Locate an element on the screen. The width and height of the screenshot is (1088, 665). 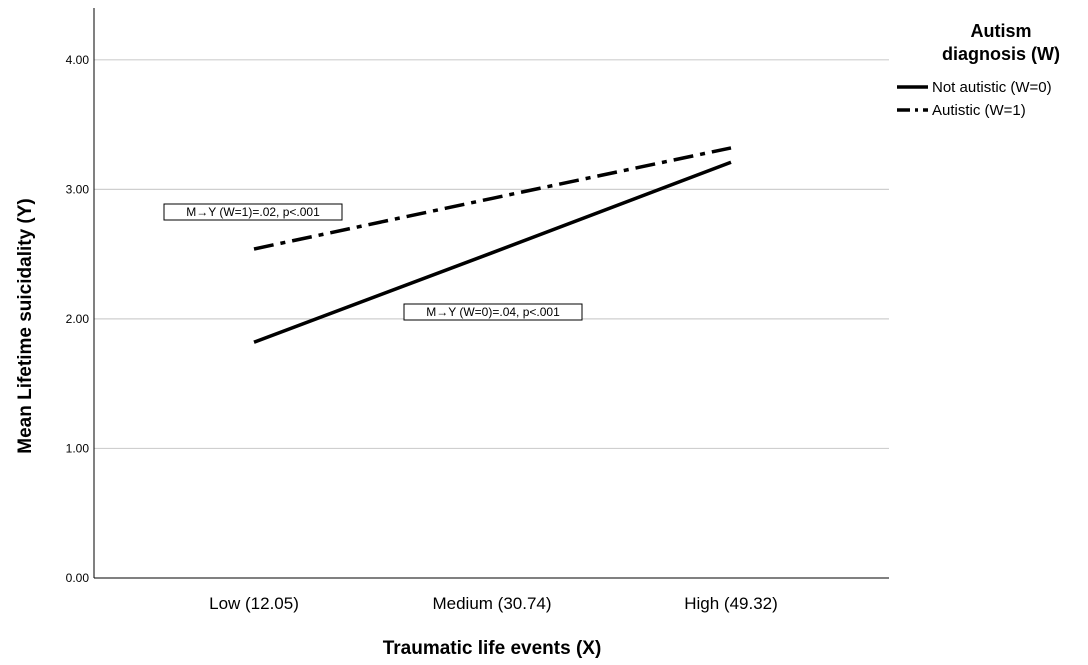
series-line-not-autistic is located at coordinates (492, 252).